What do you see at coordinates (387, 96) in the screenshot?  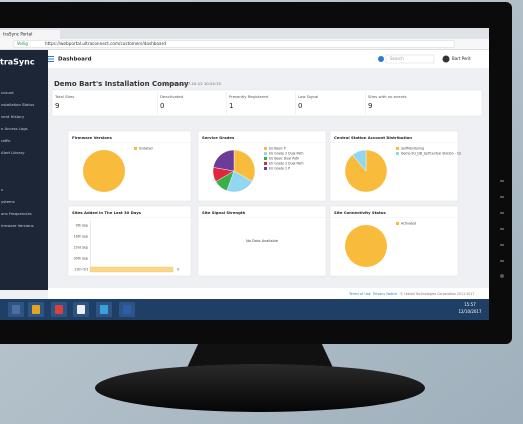 I see `stat-label: Sites with no events` at bounding box center [387, 96].